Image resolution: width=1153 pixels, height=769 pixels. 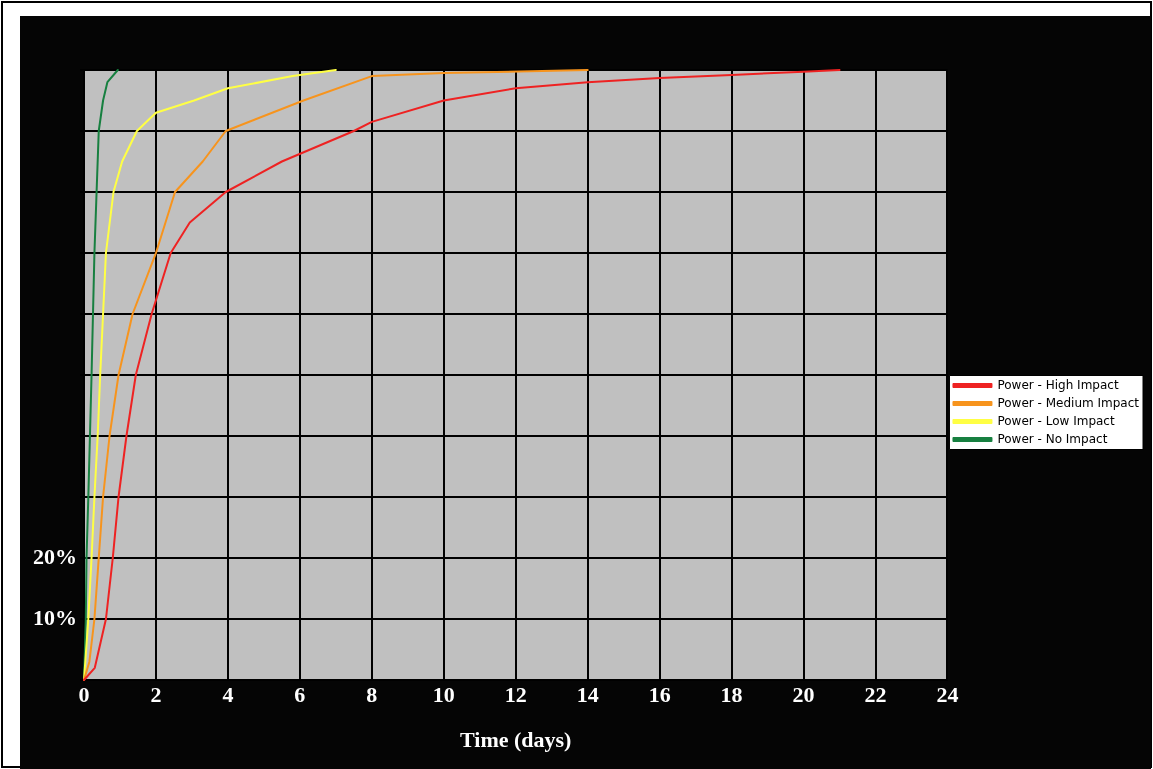 What do you see at coordinates (55, 617) in the screenshot?
I see `y-tick-label: 10%` at bounding box center [55, 617].